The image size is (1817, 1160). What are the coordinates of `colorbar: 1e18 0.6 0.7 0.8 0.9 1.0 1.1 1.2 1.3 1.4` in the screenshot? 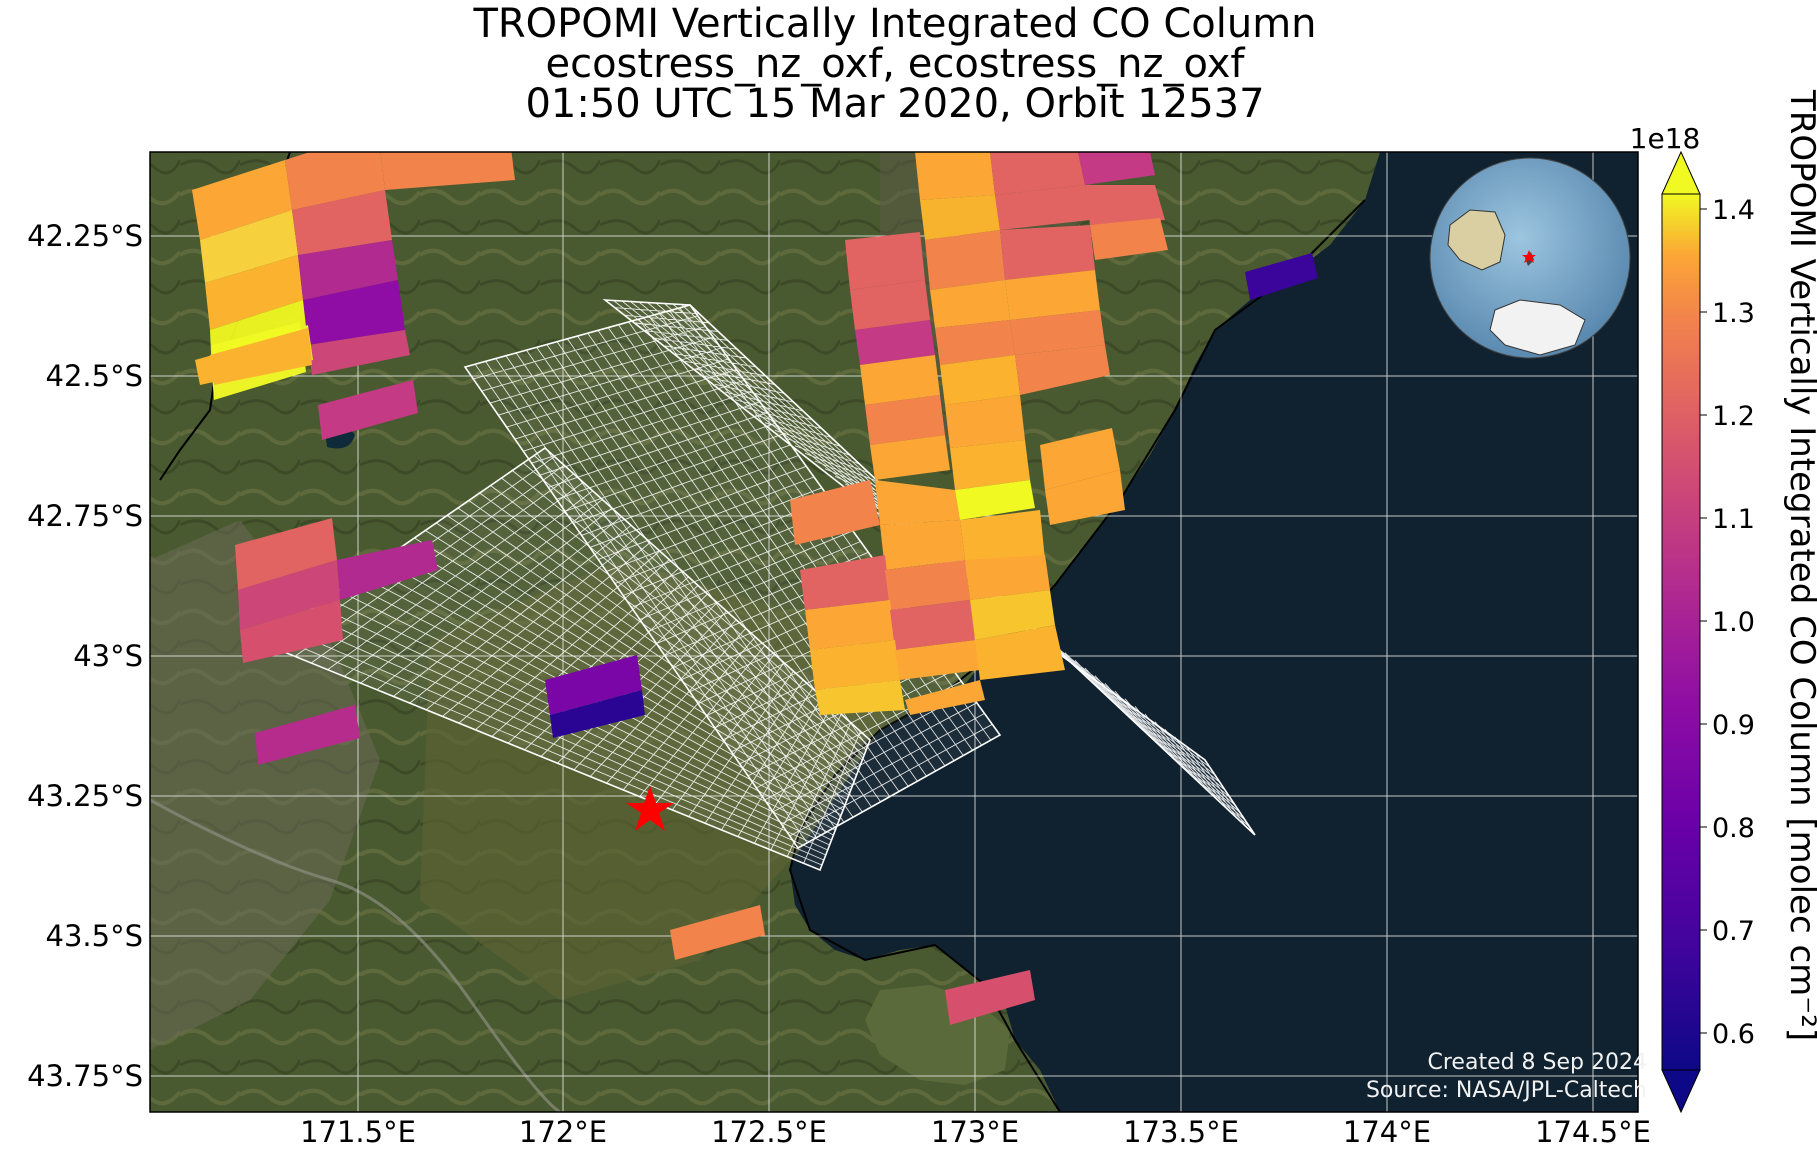 It's located at (1692, 618).